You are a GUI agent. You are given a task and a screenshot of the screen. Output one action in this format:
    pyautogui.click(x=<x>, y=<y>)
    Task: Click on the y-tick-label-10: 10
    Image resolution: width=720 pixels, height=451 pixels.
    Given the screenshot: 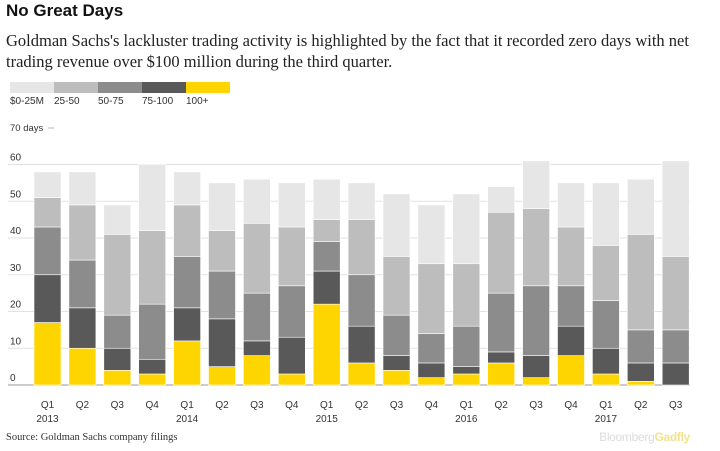 What is the action you would take?
    pyautogui.click(x=16, y=341)
    